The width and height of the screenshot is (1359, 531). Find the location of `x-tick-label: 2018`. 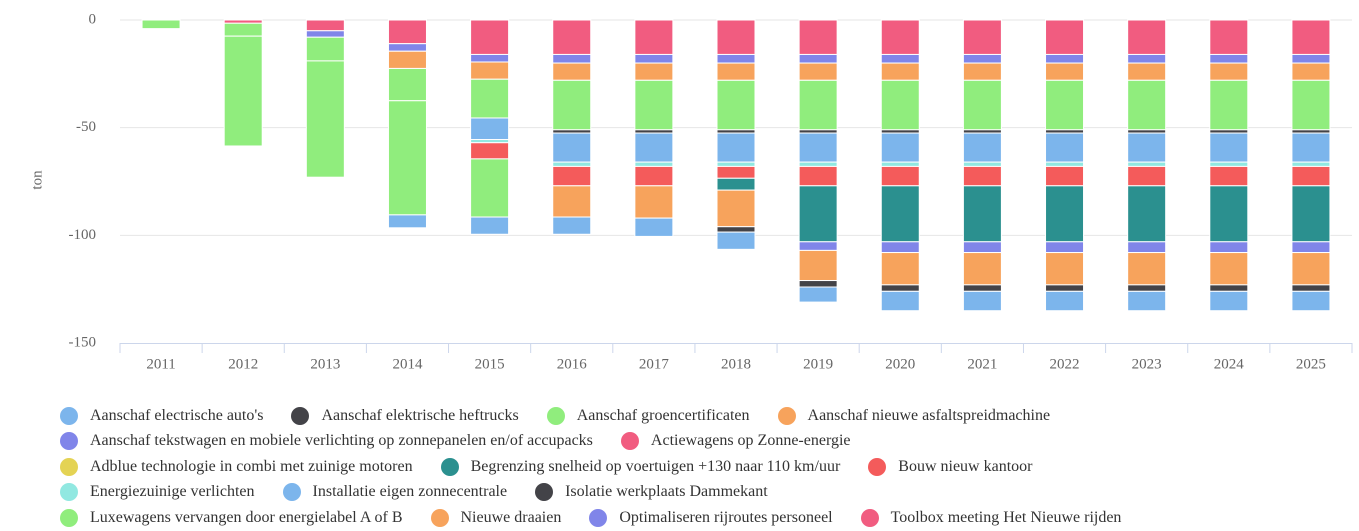

x-tick-label: 2018 is located at coordinates (736, 364).